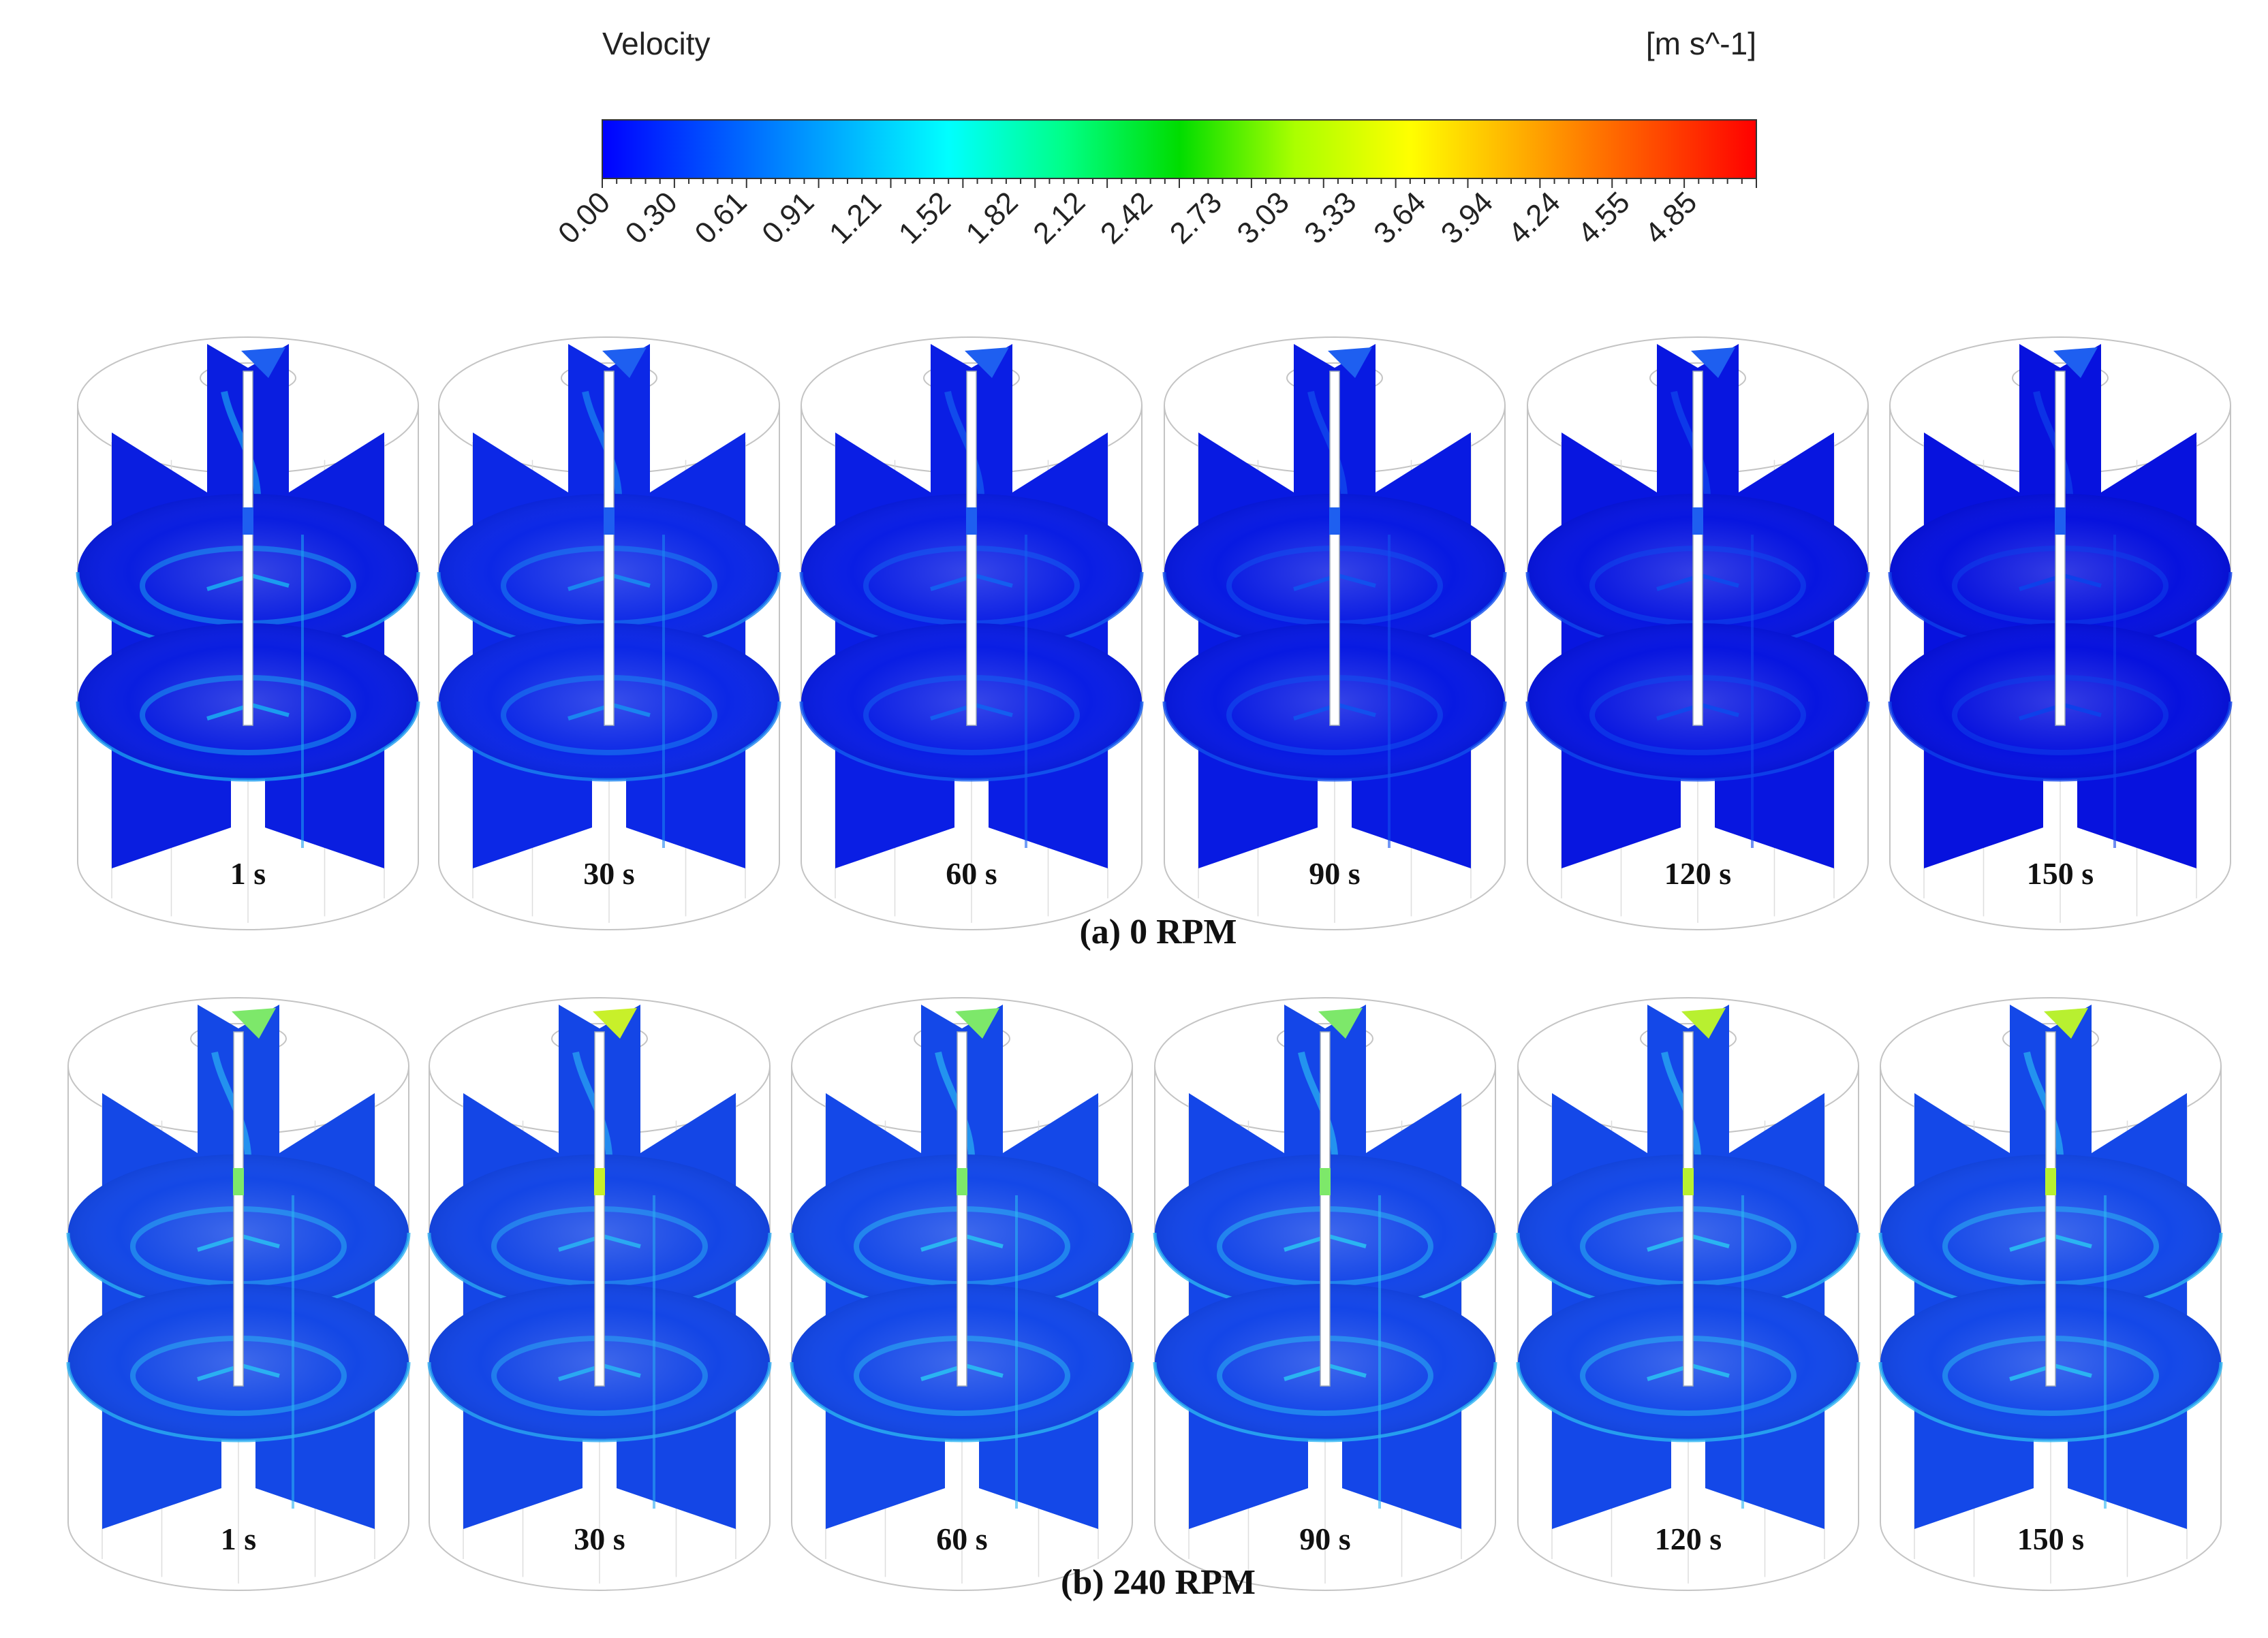 The image size is (2268, 1638). I want to click on colorbar-tick-label: 4.55, so click(1604, 217).